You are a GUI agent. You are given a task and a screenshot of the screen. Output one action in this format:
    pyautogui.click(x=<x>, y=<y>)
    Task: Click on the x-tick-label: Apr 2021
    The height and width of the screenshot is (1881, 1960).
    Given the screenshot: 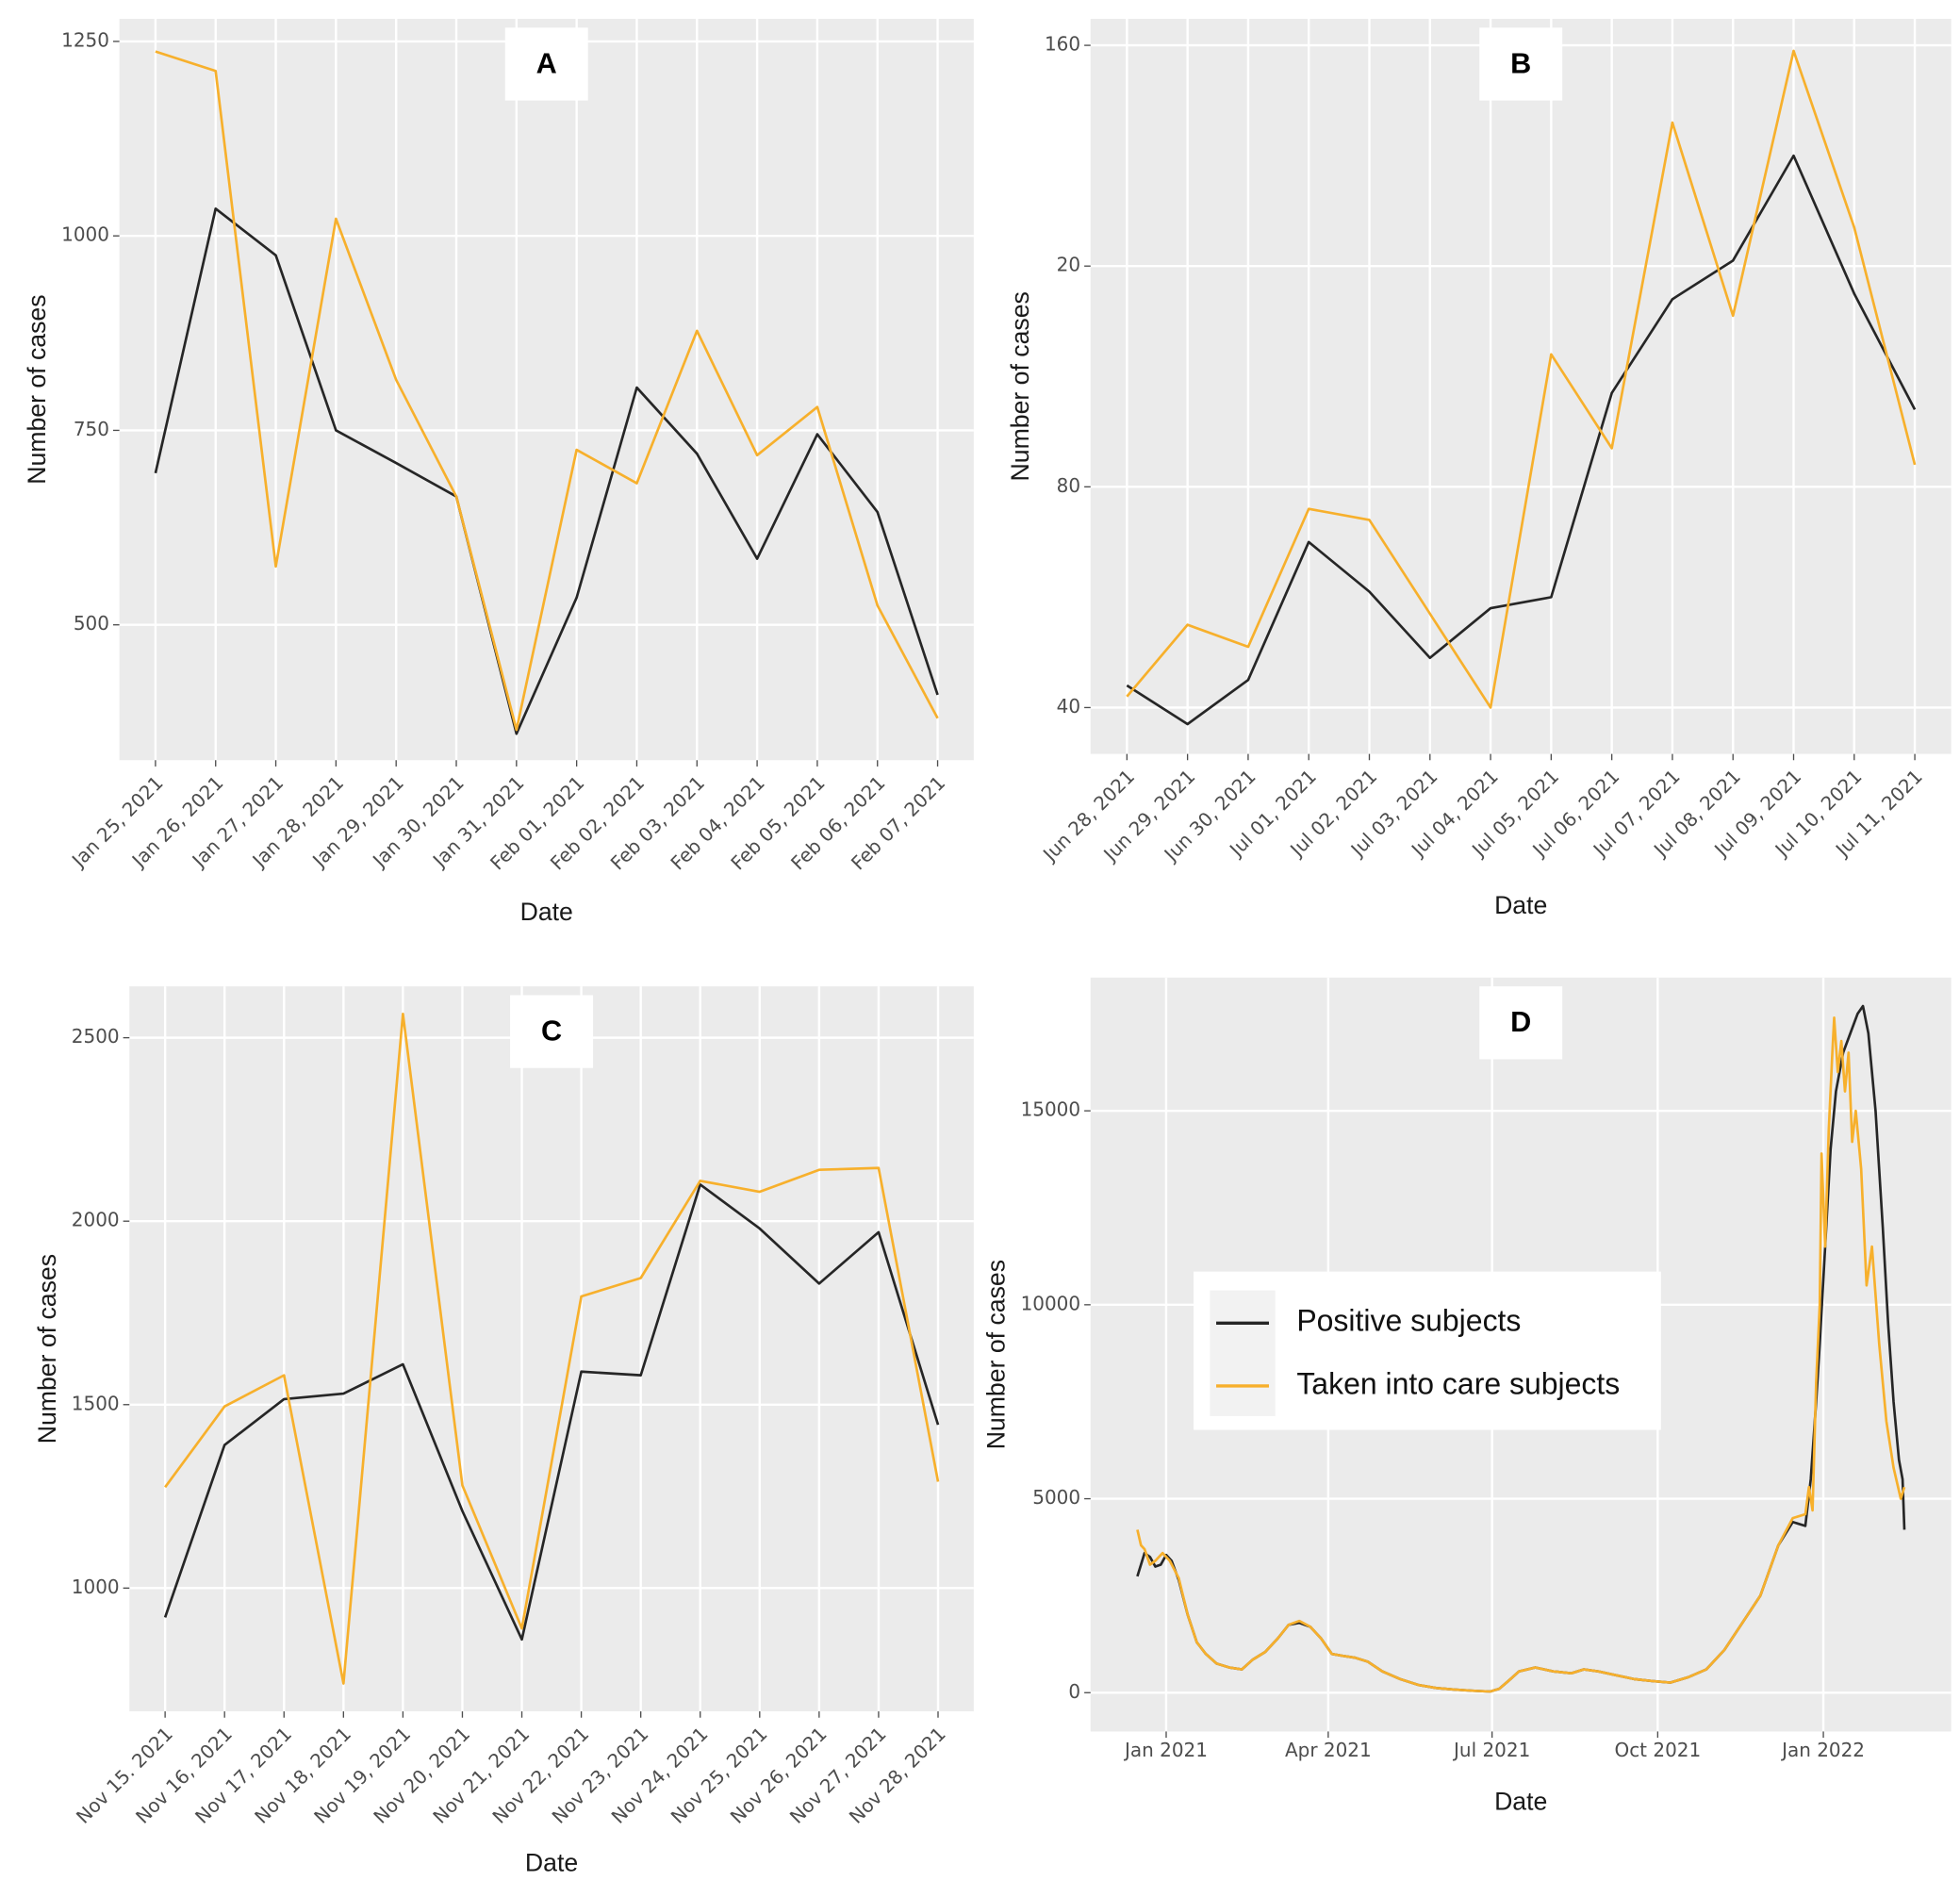 What is the action you would take?
    pyautogui.click(x=1328, y=1750)
    